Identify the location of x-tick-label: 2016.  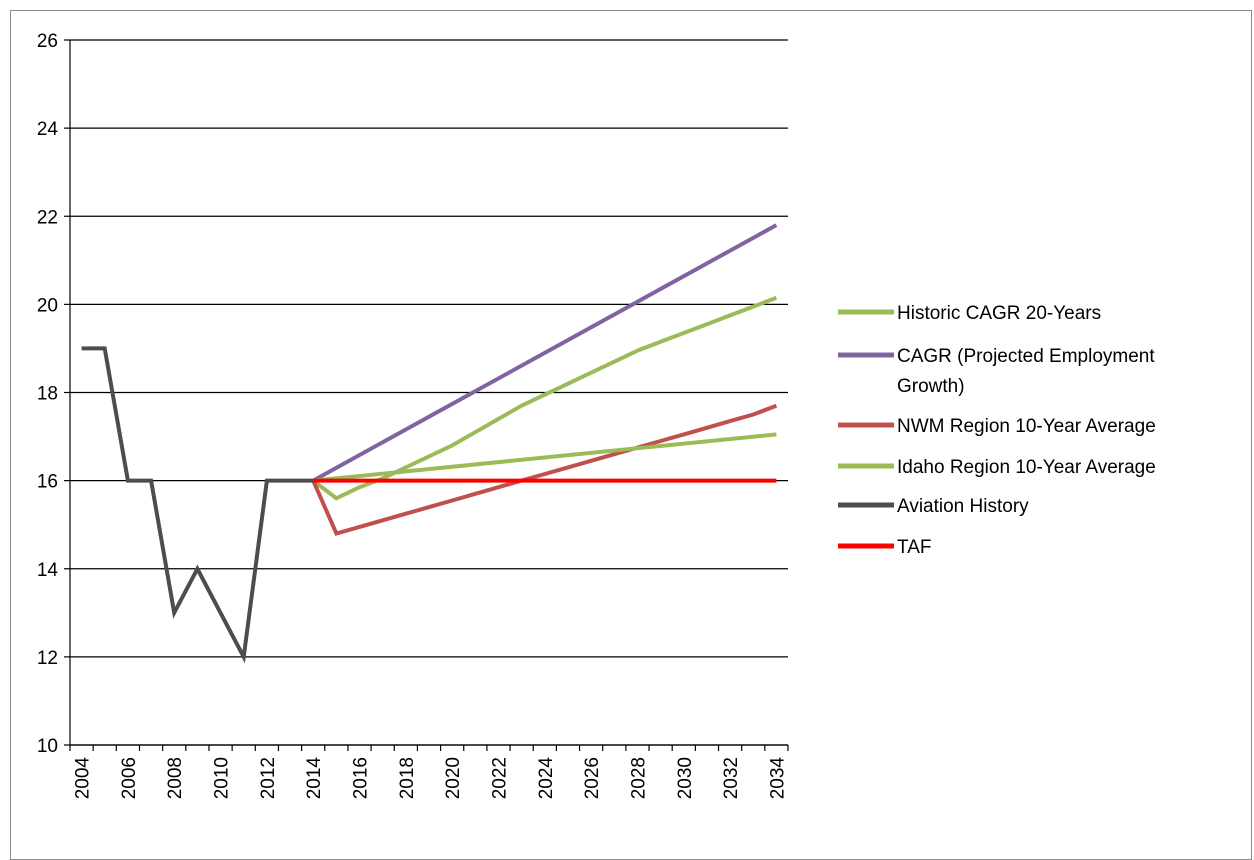
(361, 778).